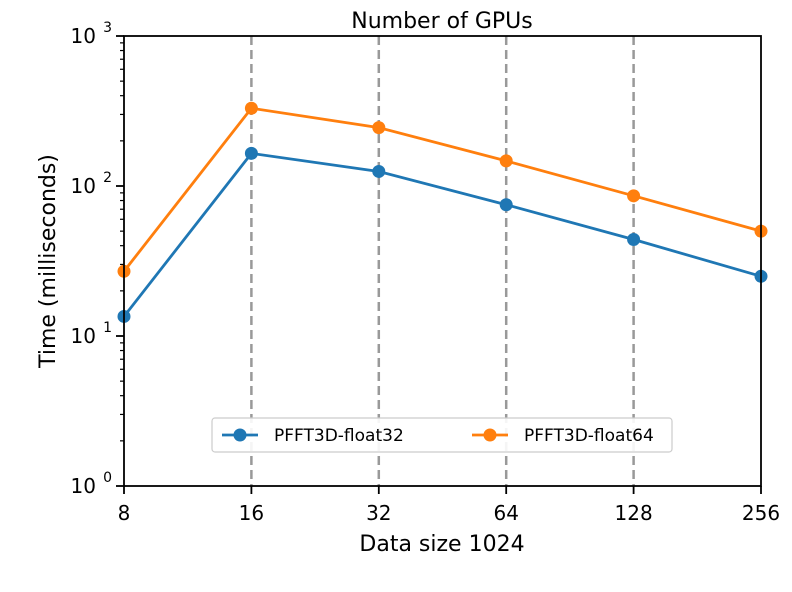 The image size is (792, 592). What do you see at coordinates (378, 513) in the screenshot?
I see `x-tick-label: 32` at bounding box center [378, 513].